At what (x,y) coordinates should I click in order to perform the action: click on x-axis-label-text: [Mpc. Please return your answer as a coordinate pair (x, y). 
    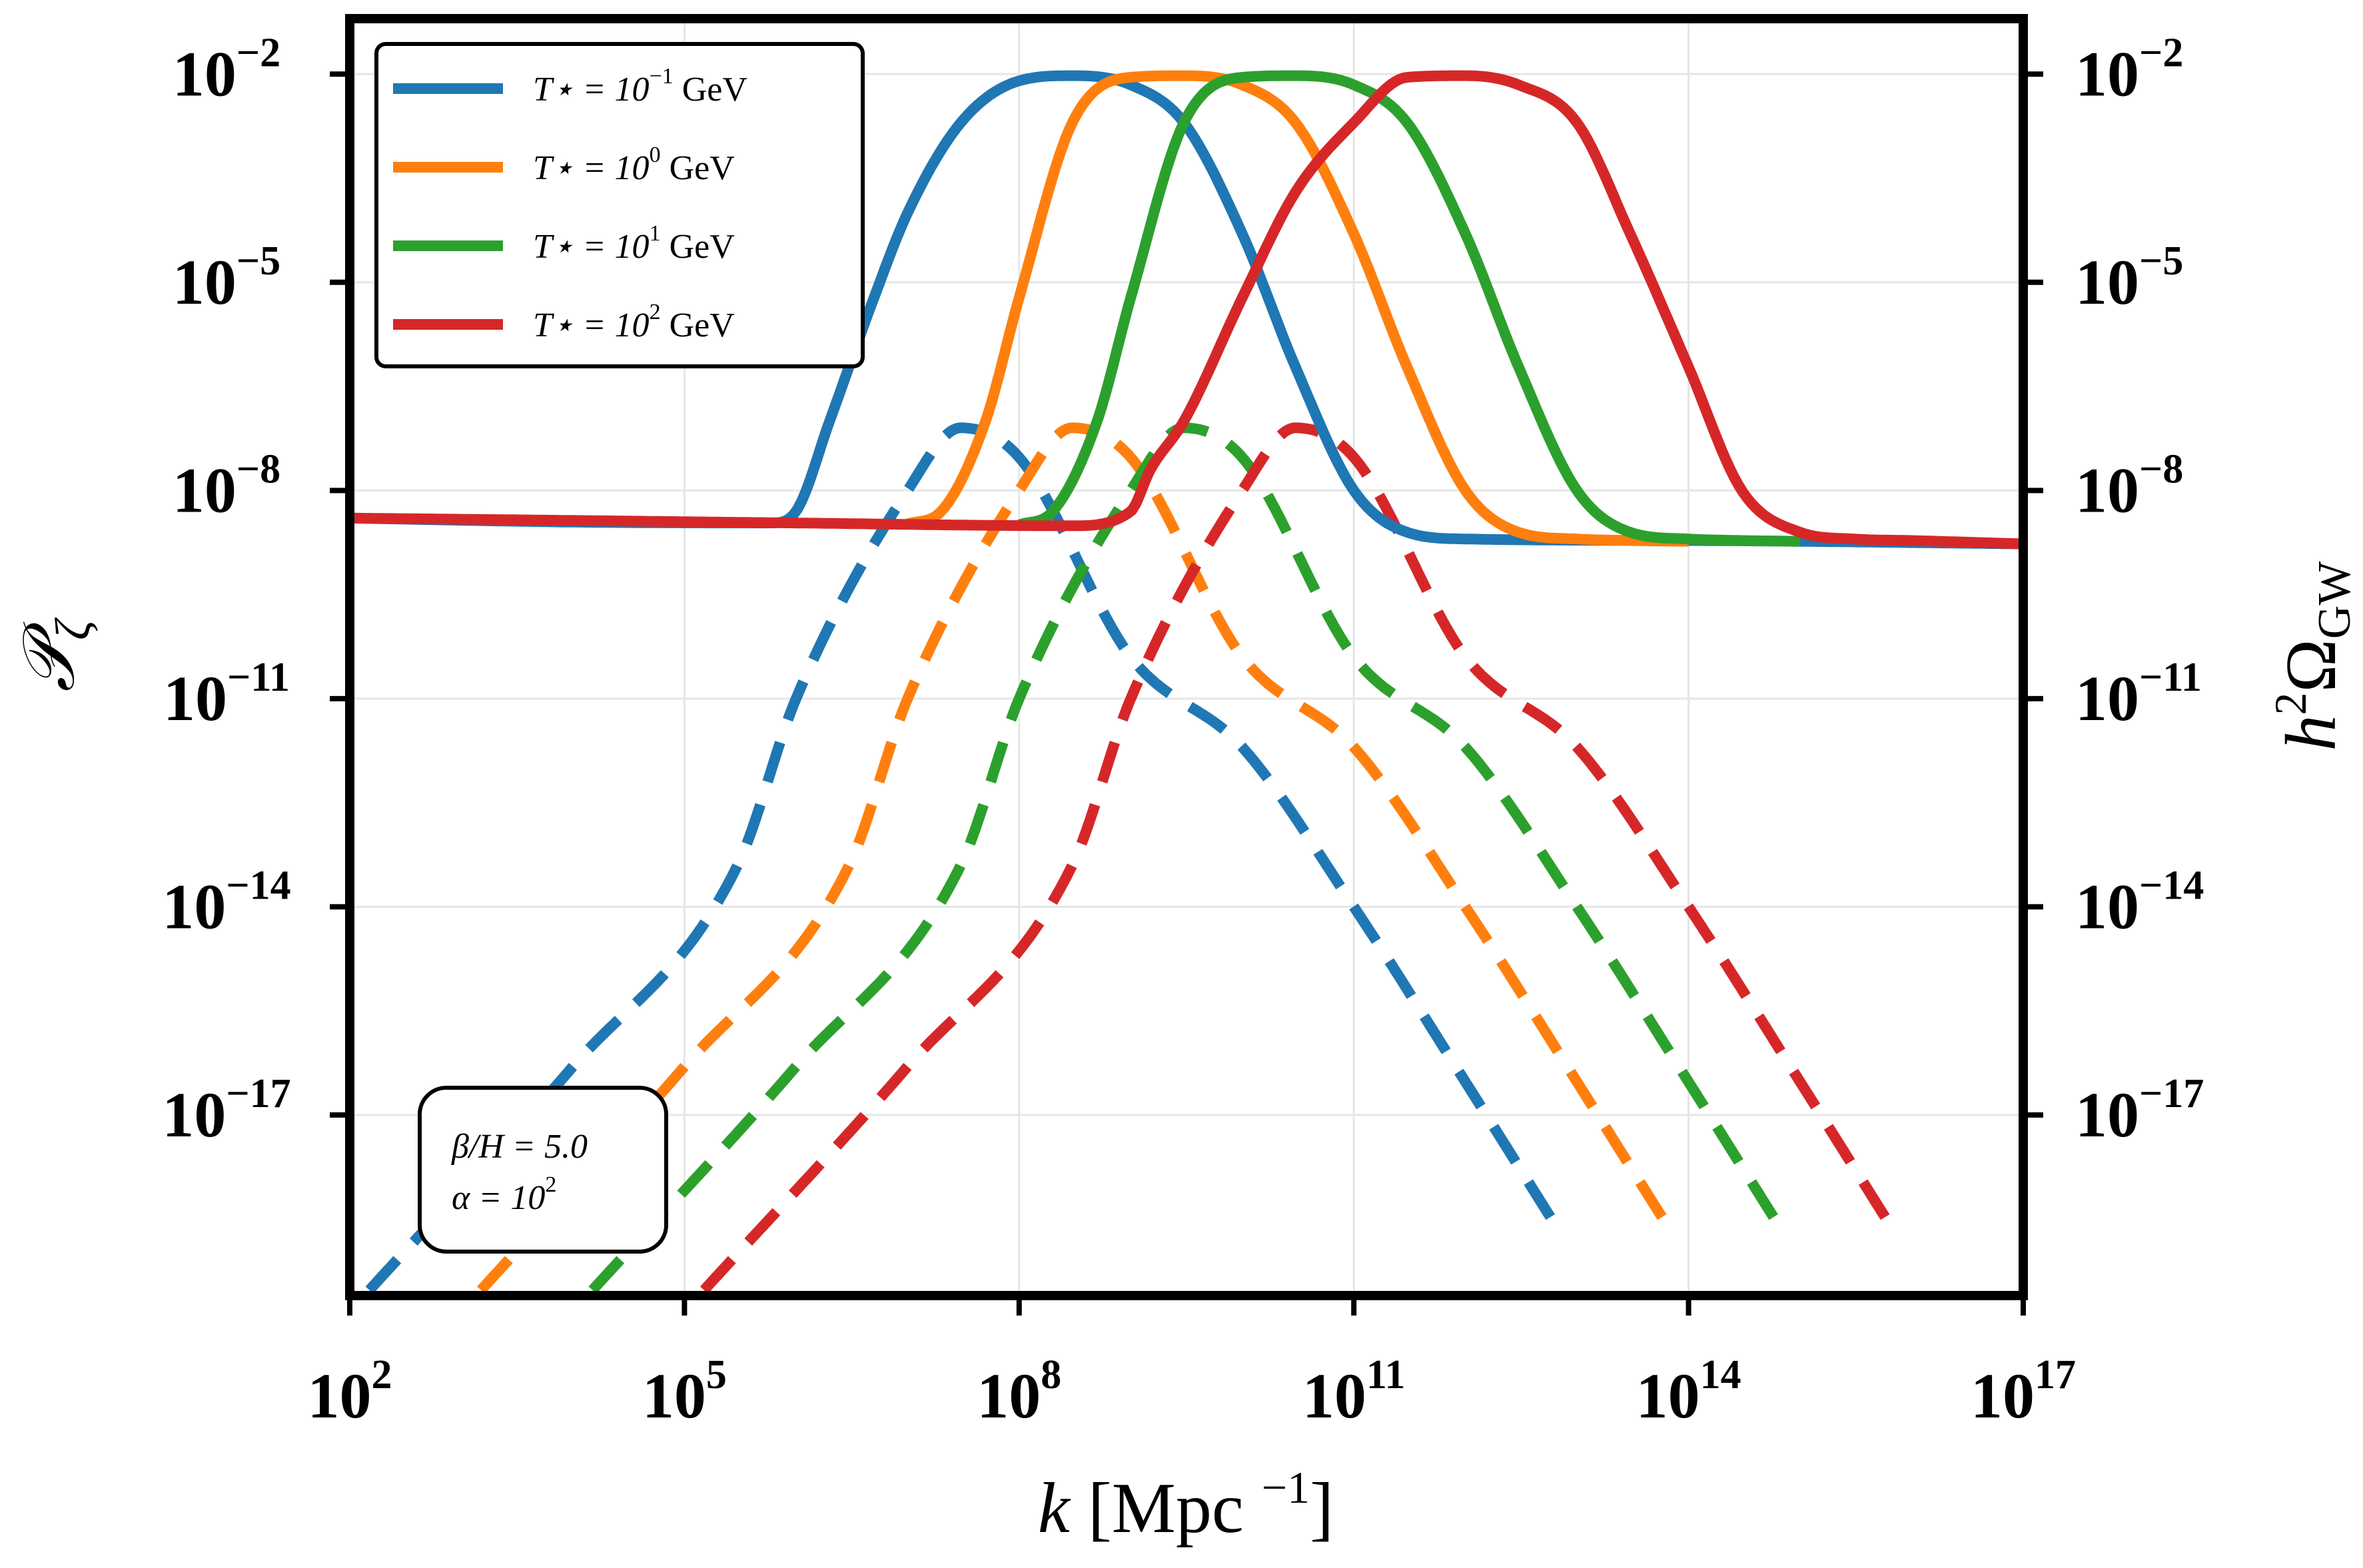
    Looking at the image, I should click on (1157, 1508).